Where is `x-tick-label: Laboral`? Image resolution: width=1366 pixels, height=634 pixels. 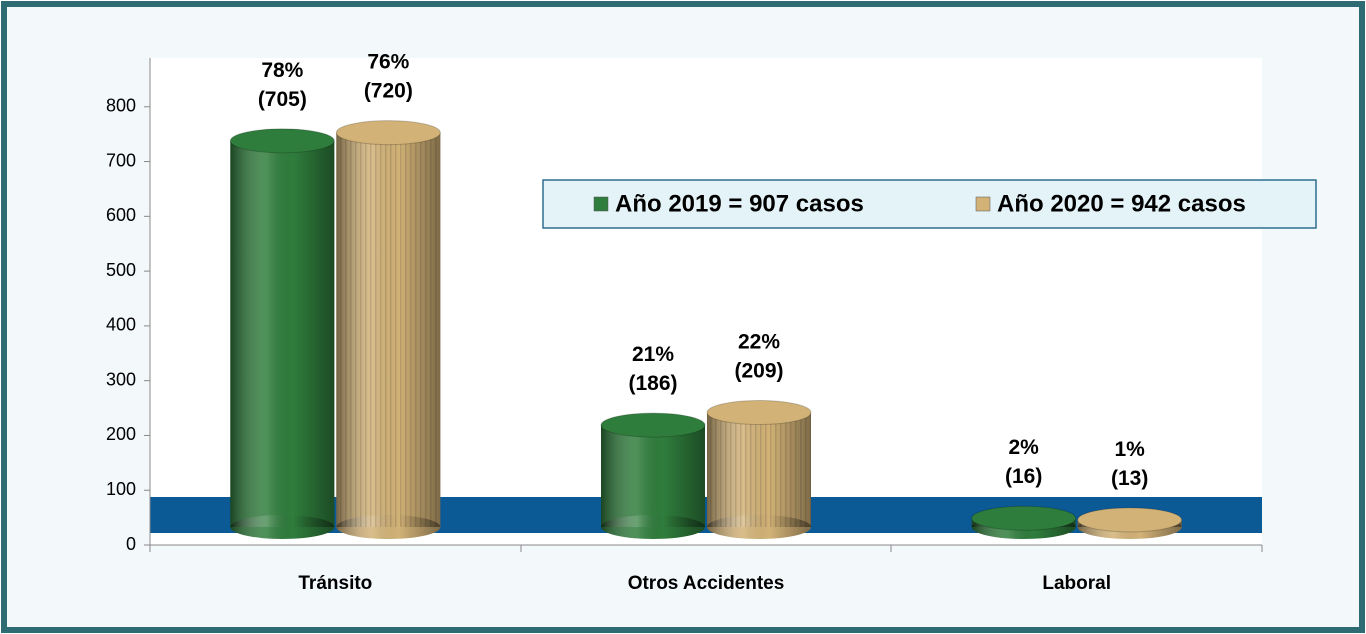
x-tick-label: Laboral is located at coordinates (1076, 583).